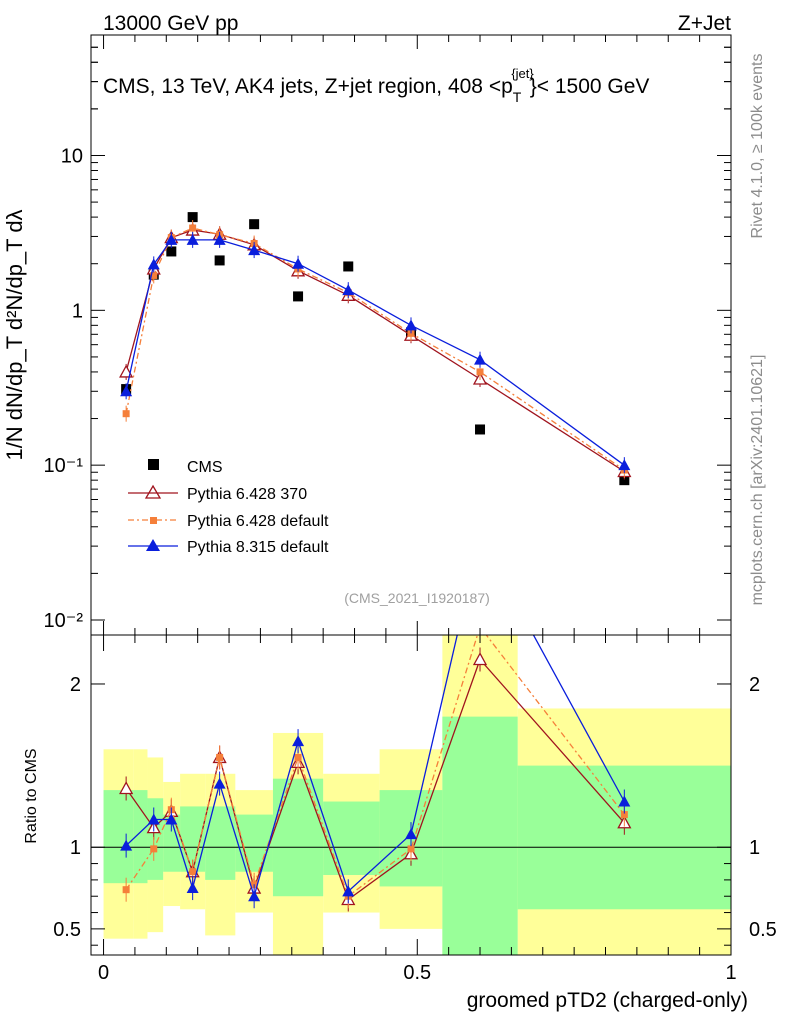 This screenshot has width=786, height=1024. I want to click on series-line-py8-default, so click(375, 352).